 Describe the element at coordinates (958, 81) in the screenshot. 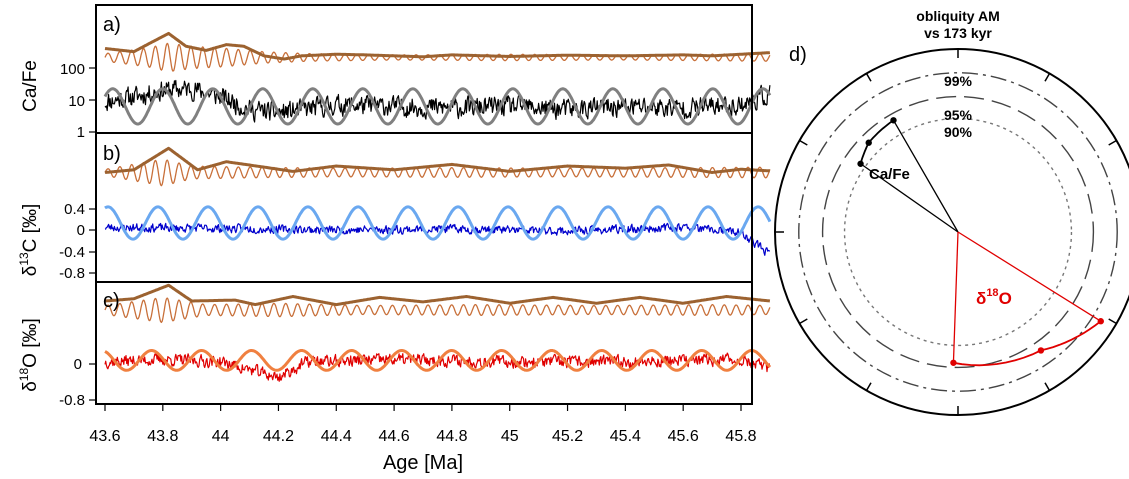

I see `label-99-percent: 99%` at that location.